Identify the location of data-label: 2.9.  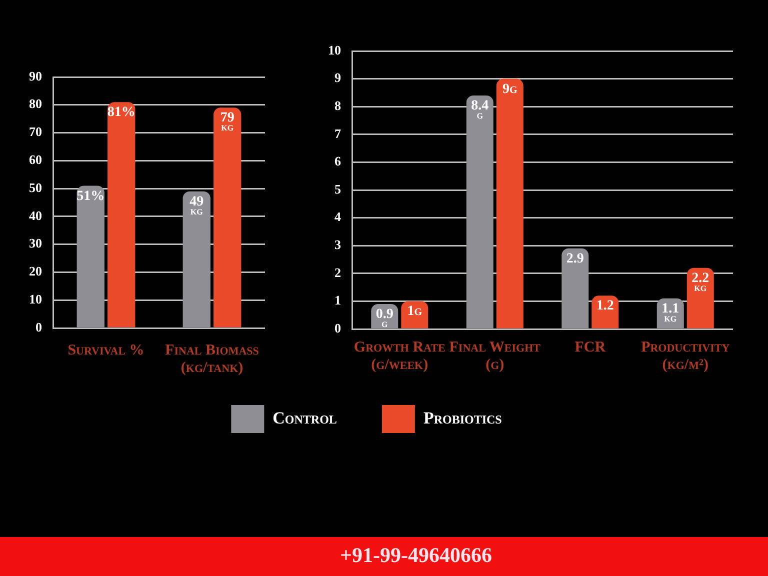
(575, 258).